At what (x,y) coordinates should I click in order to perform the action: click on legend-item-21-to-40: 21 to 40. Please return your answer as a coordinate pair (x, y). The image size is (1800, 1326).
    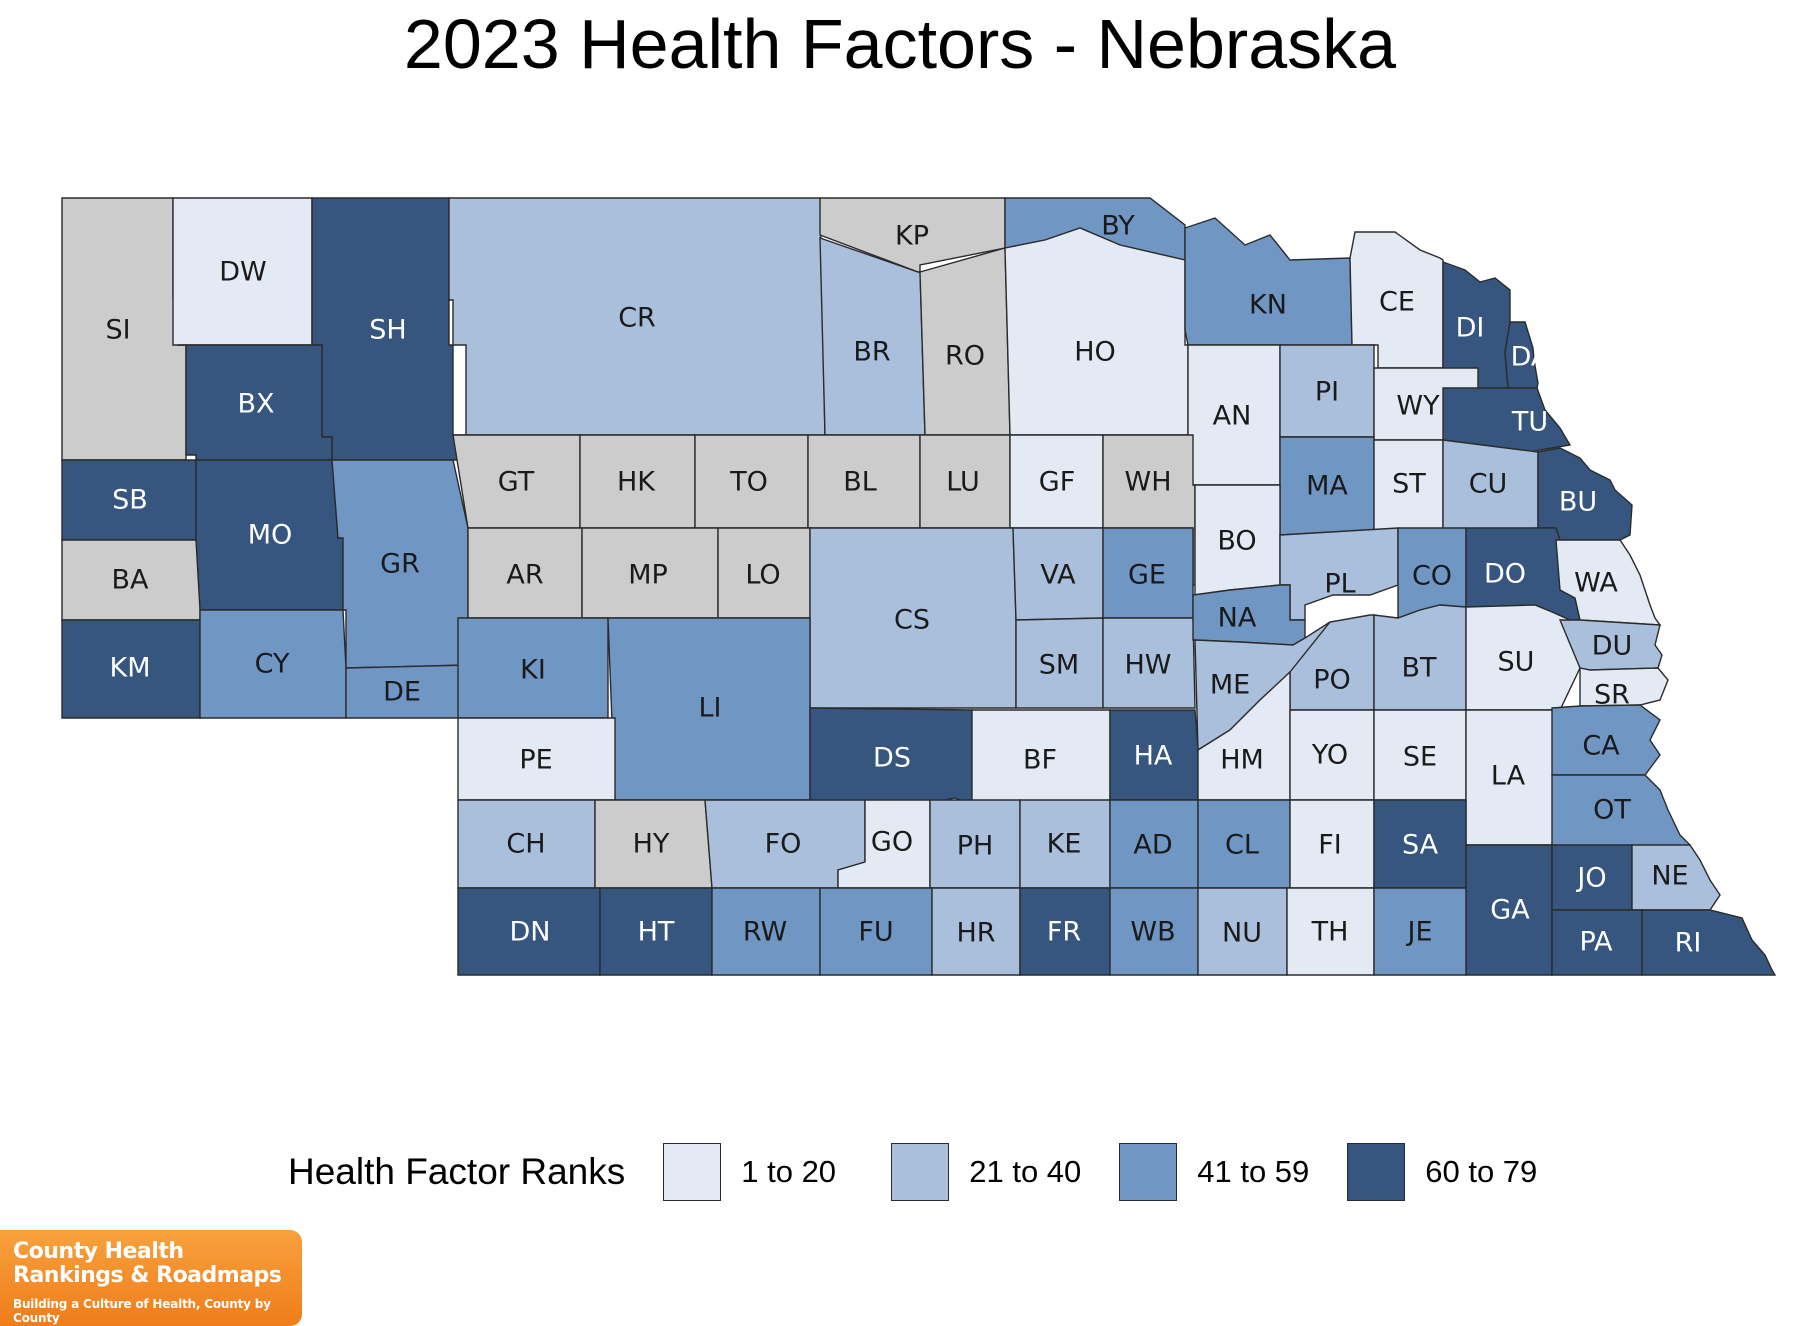
    Looking at the image, I should click on (994, 1172).